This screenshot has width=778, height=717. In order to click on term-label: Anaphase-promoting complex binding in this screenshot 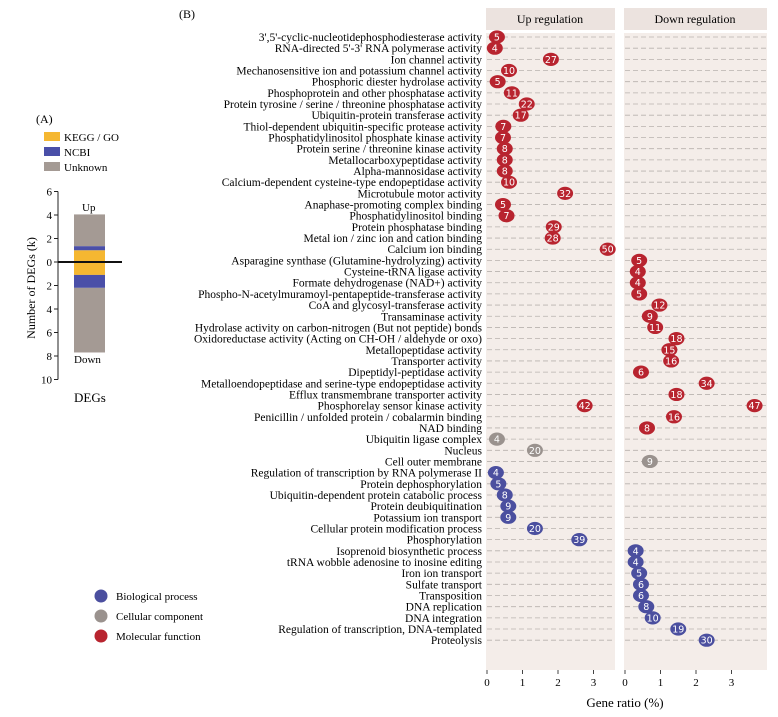, I will do `click(393, 206)`.